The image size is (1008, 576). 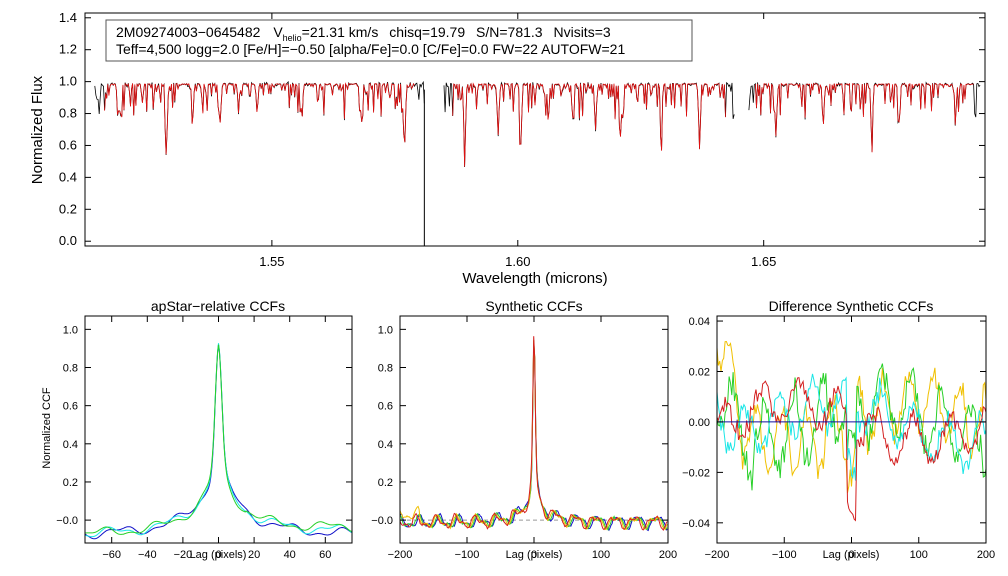 What do you see at coordinates (290, 555) in the screenshot?
I see `x-tick-label: 40` at bounding box center [290, 555].